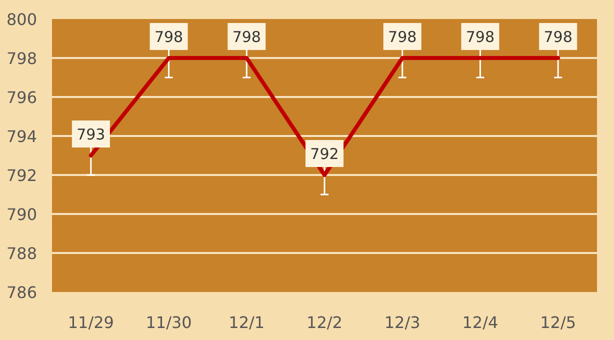 The image size is (614, 340). I want to click on y-tick-label: 798, so click(21, 58).